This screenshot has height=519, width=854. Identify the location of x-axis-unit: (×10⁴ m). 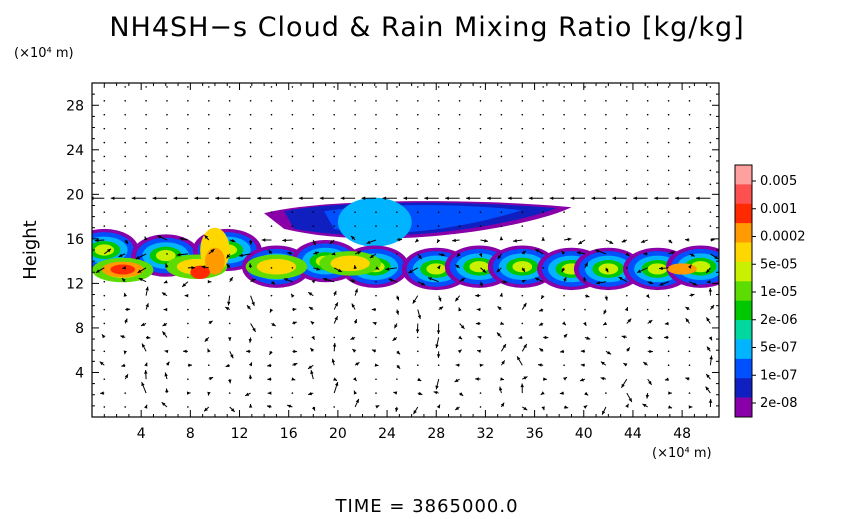
(682, 453).